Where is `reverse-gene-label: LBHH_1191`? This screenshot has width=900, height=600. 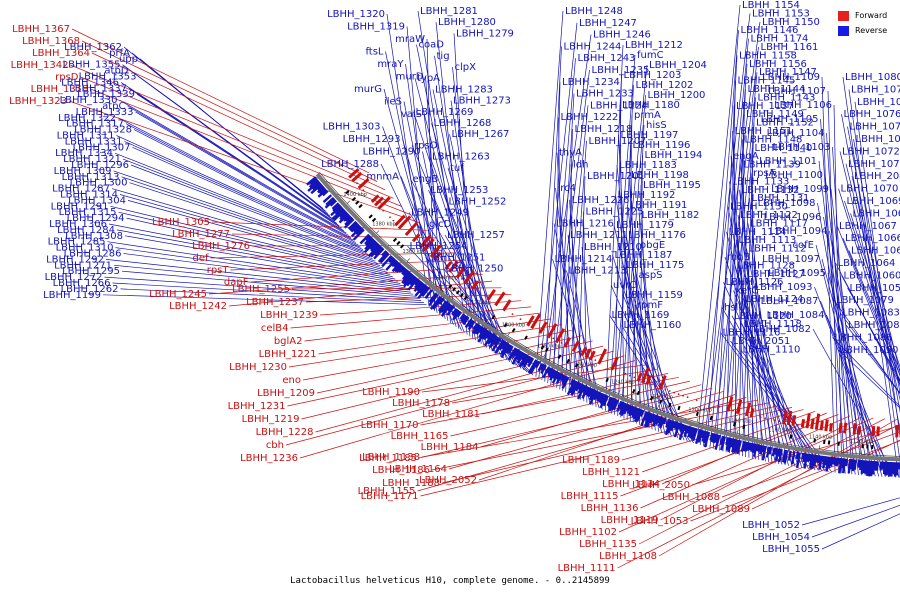
reverse-gene-label: LBHH_1191 is located at coordinates (659, 205).